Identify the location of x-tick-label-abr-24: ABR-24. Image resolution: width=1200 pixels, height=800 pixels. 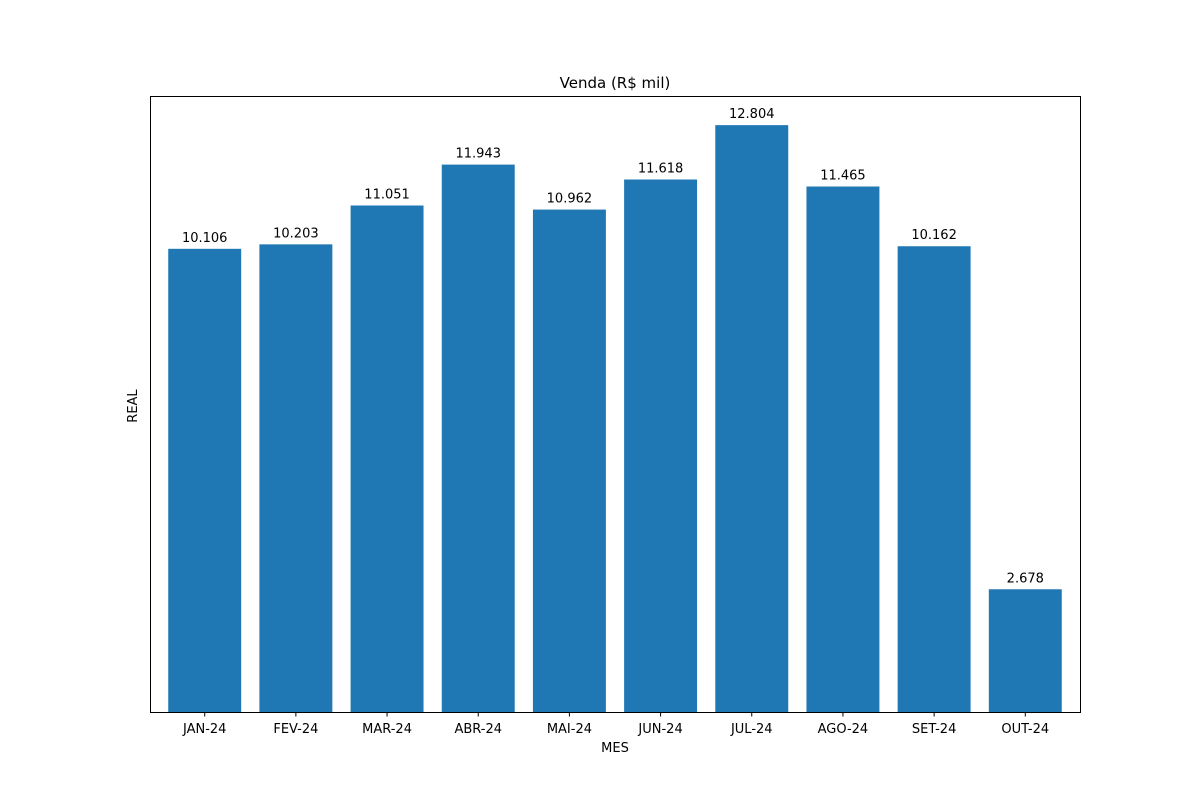
(478, 729).